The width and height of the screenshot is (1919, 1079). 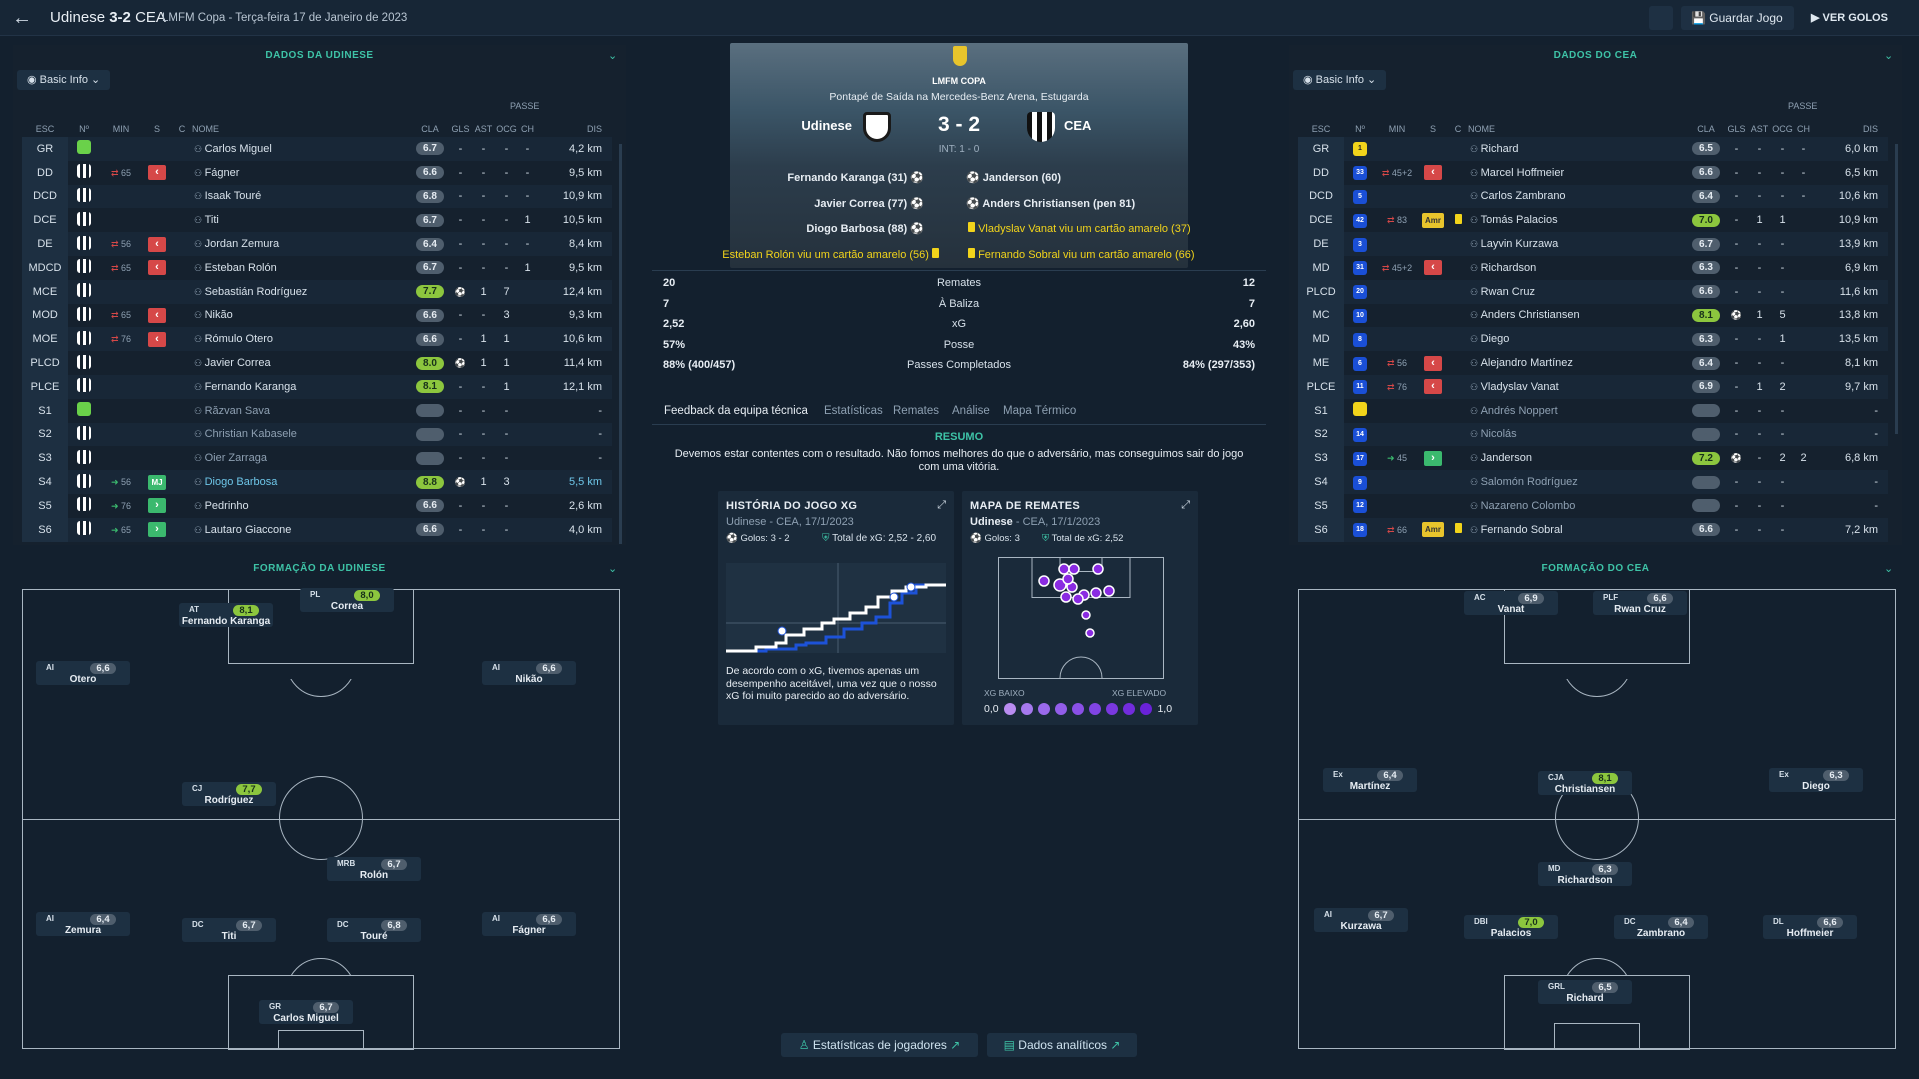 What do you see at coordinates (1062, 1045) in the screenshot?
I see `analytics-button: ▤ Dados analíticos ↗` at bounding box center [1062, 1045].